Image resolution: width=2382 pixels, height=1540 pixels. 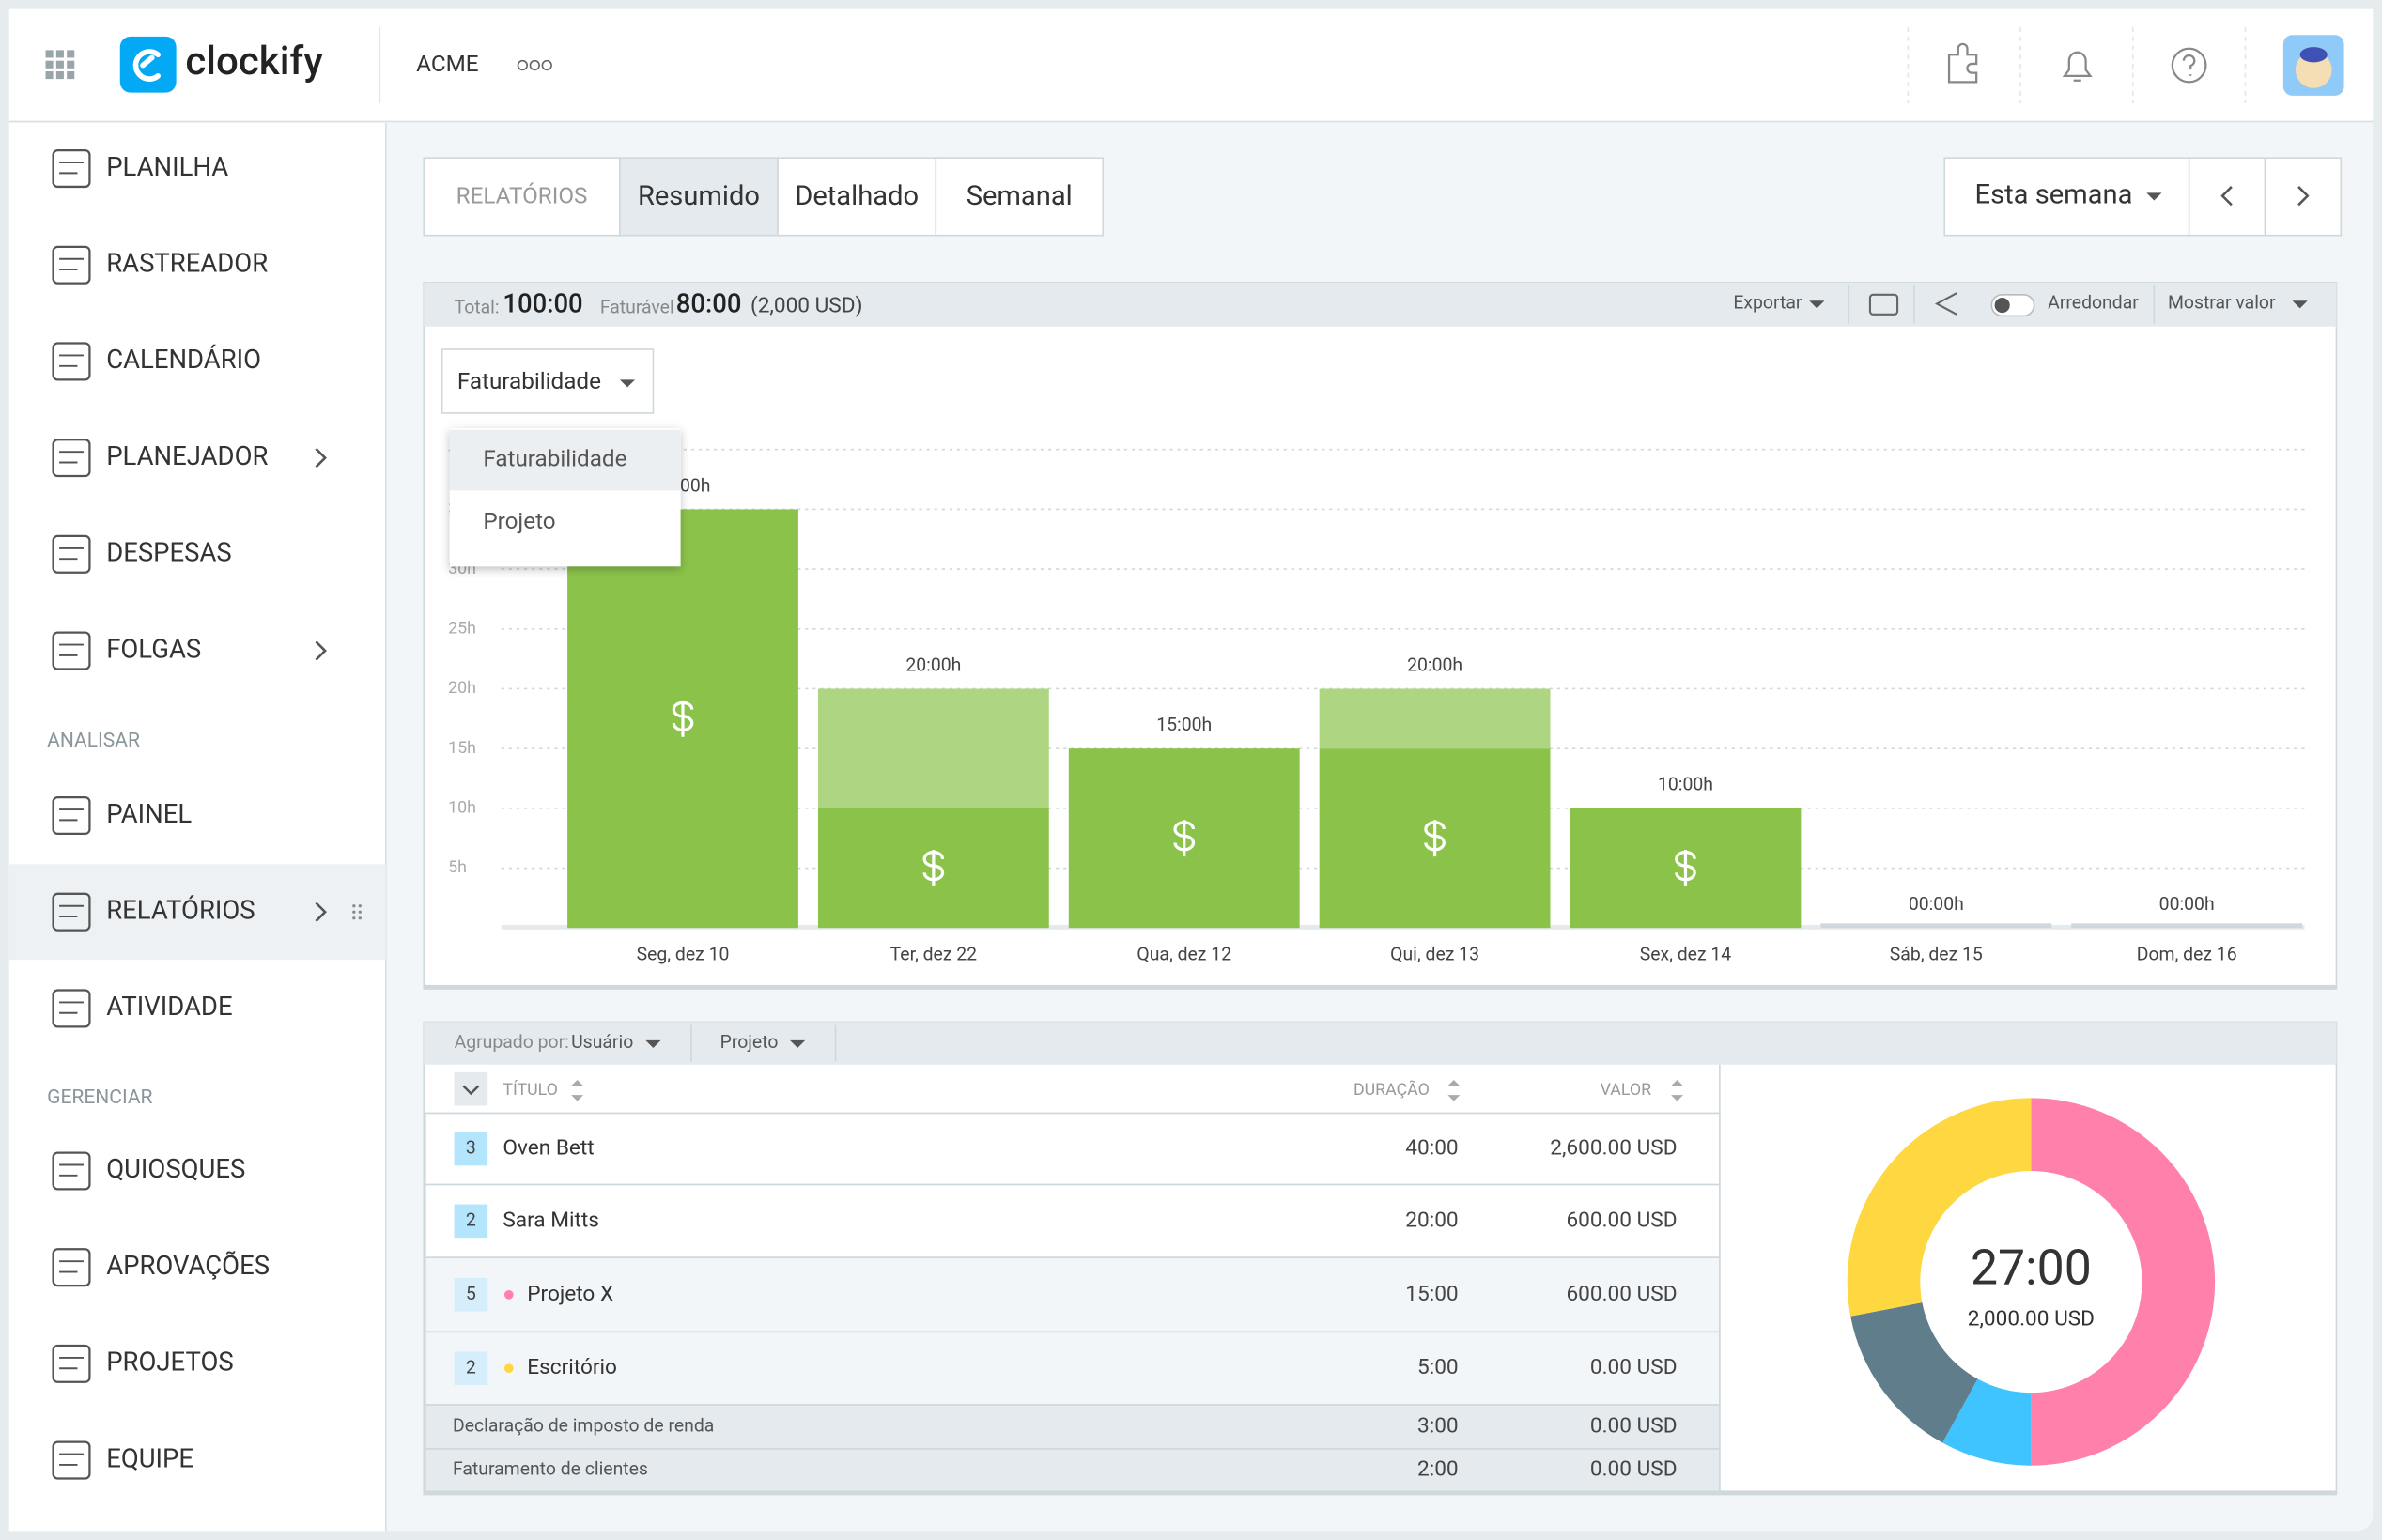 What do you see at coordinates (321, 458) in the screenshot?
I see `chevron` at bounding box center [321, 458].